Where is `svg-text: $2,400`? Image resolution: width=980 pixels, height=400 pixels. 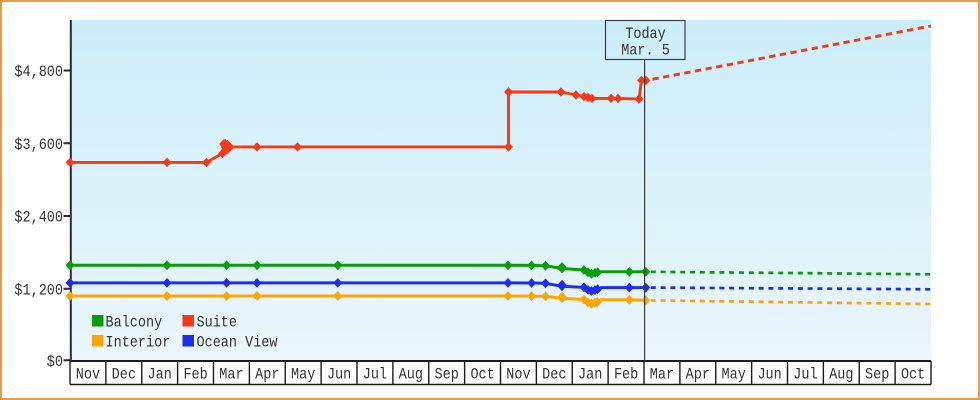 svg-text: $2,400 is located at coordinates (38, 218).